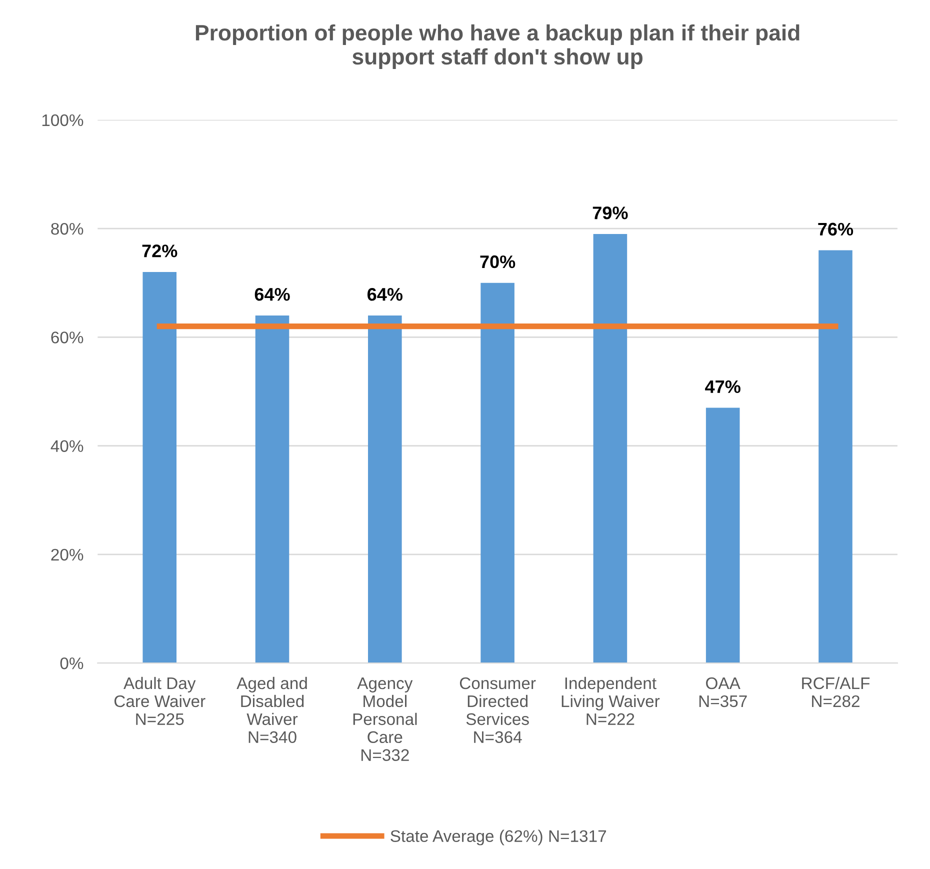  What do you see at coordinates (498, 838) in the screenshot?
I see `legend-label: State Average (62%) N=1317` at bounding box center [498, 838].